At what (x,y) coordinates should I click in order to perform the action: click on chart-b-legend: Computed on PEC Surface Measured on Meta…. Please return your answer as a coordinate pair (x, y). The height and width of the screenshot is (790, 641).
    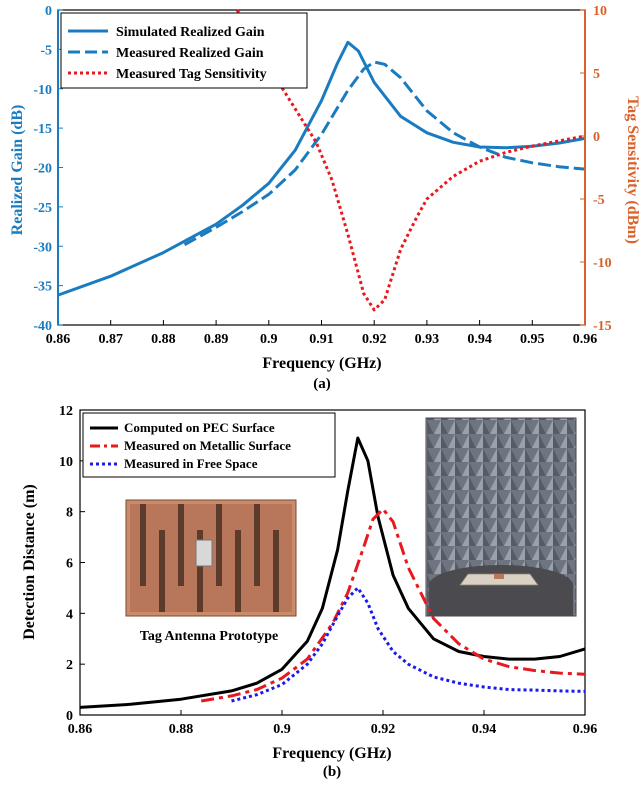
    Looking at the image, I should click on (209, 445).